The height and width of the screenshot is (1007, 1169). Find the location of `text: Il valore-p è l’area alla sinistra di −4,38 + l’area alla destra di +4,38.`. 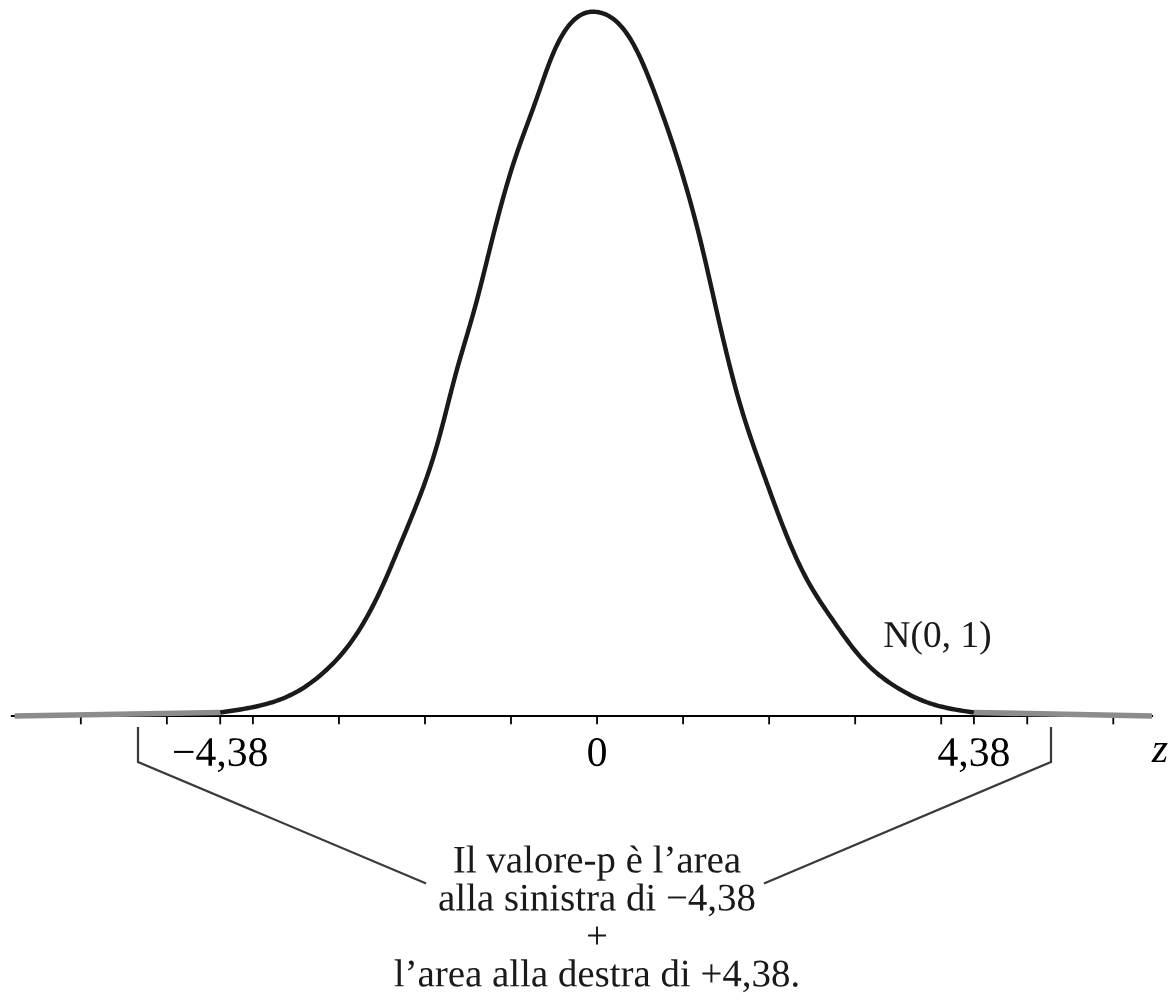

text: Il valore-p è l’area alla sinistra di −4,38 + l’area alla destra di +4,38. is located at coordinates (596, 919).